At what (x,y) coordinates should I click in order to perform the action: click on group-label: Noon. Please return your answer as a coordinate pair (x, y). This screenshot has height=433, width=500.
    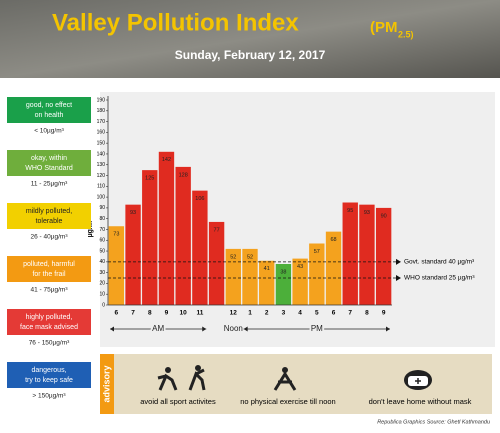
    Looking at the image, I should click on (233, 328).